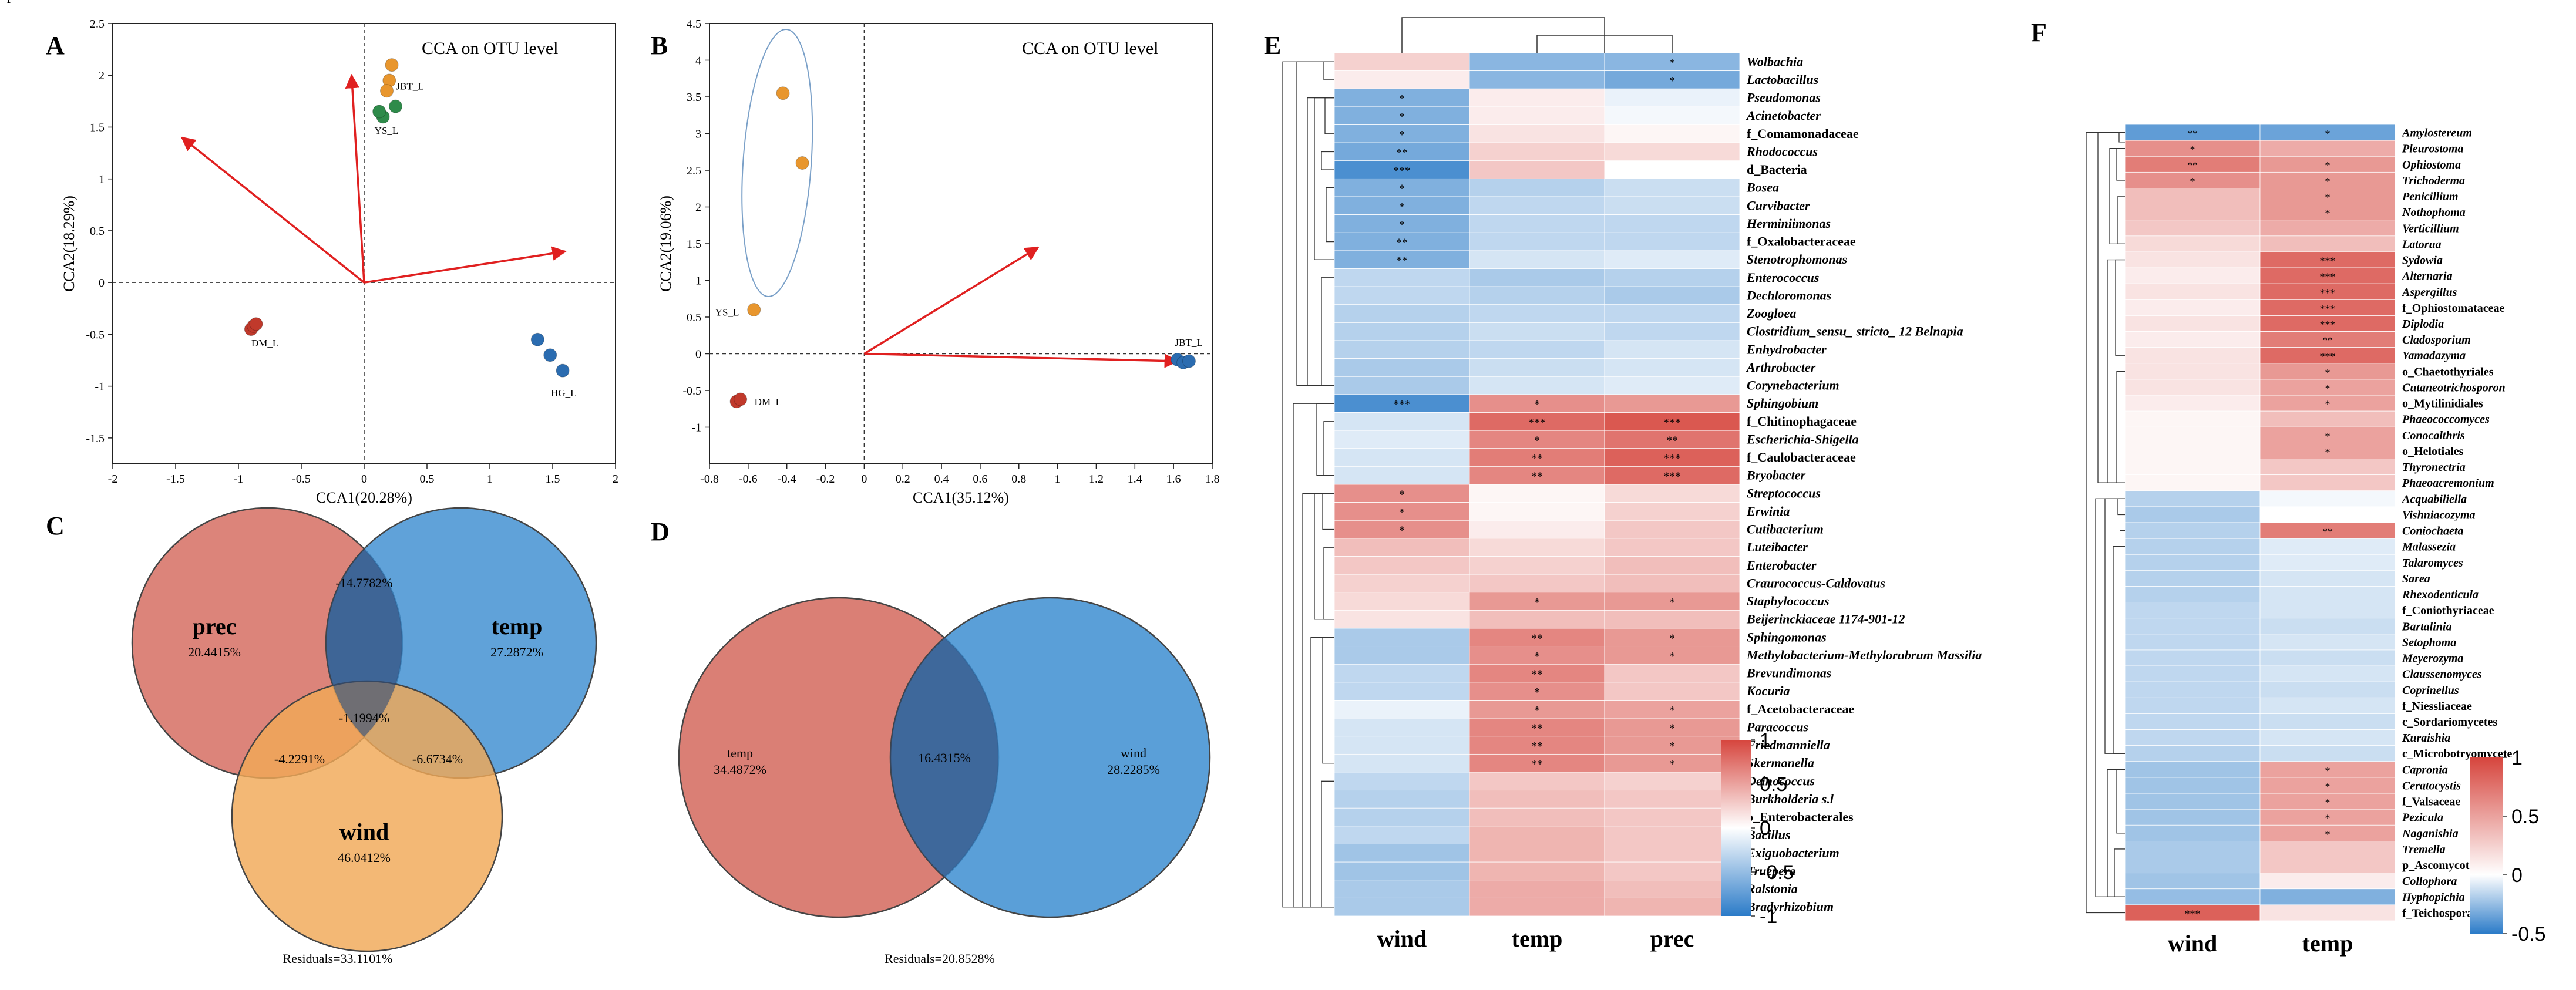 The height and width of the screenshot is (990, 2576). I want to click on y-tick-label: -0.5, so click(691, 391).